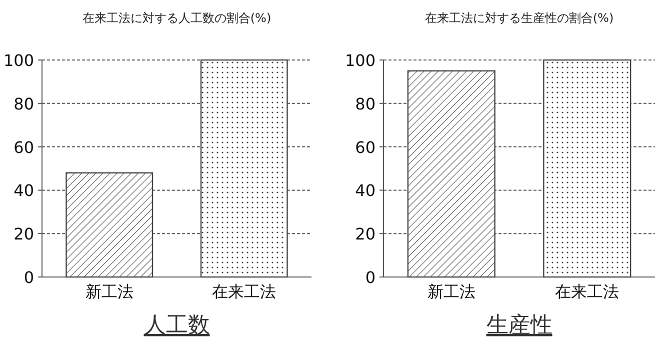  Describe the element at coordinates (519, 325) in the screenshot. I see `x-axis-title: 生産性` at that location.